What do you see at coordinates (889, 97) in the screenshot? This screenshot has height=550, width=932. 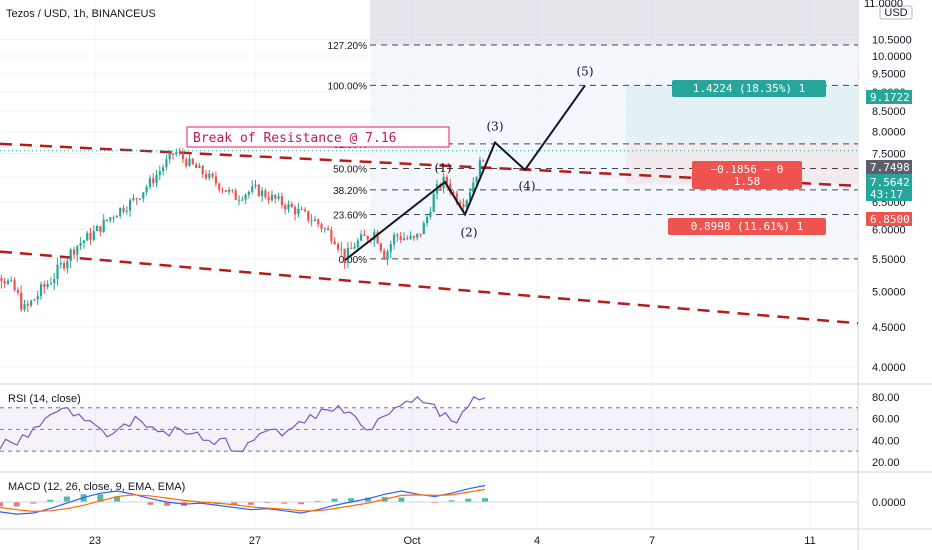 I see `target-price-badge` at bounding box center [889, 97].